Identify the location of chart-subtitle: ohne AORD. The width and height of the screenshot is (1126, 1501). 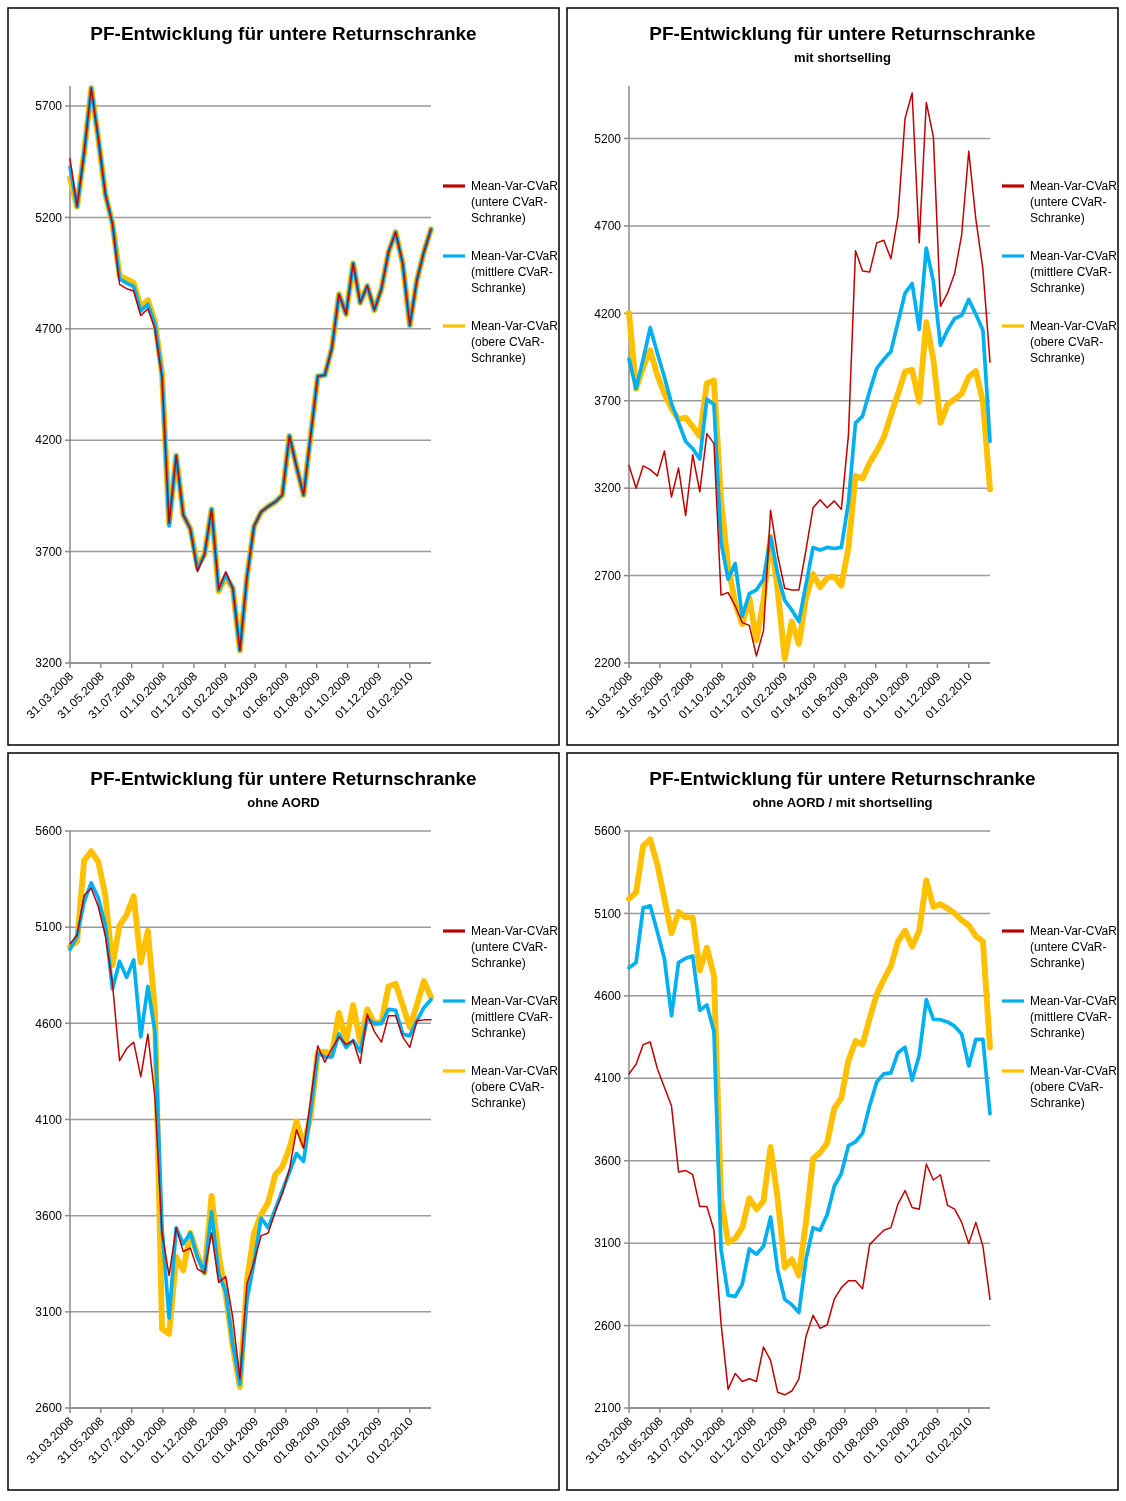
(283, 802).